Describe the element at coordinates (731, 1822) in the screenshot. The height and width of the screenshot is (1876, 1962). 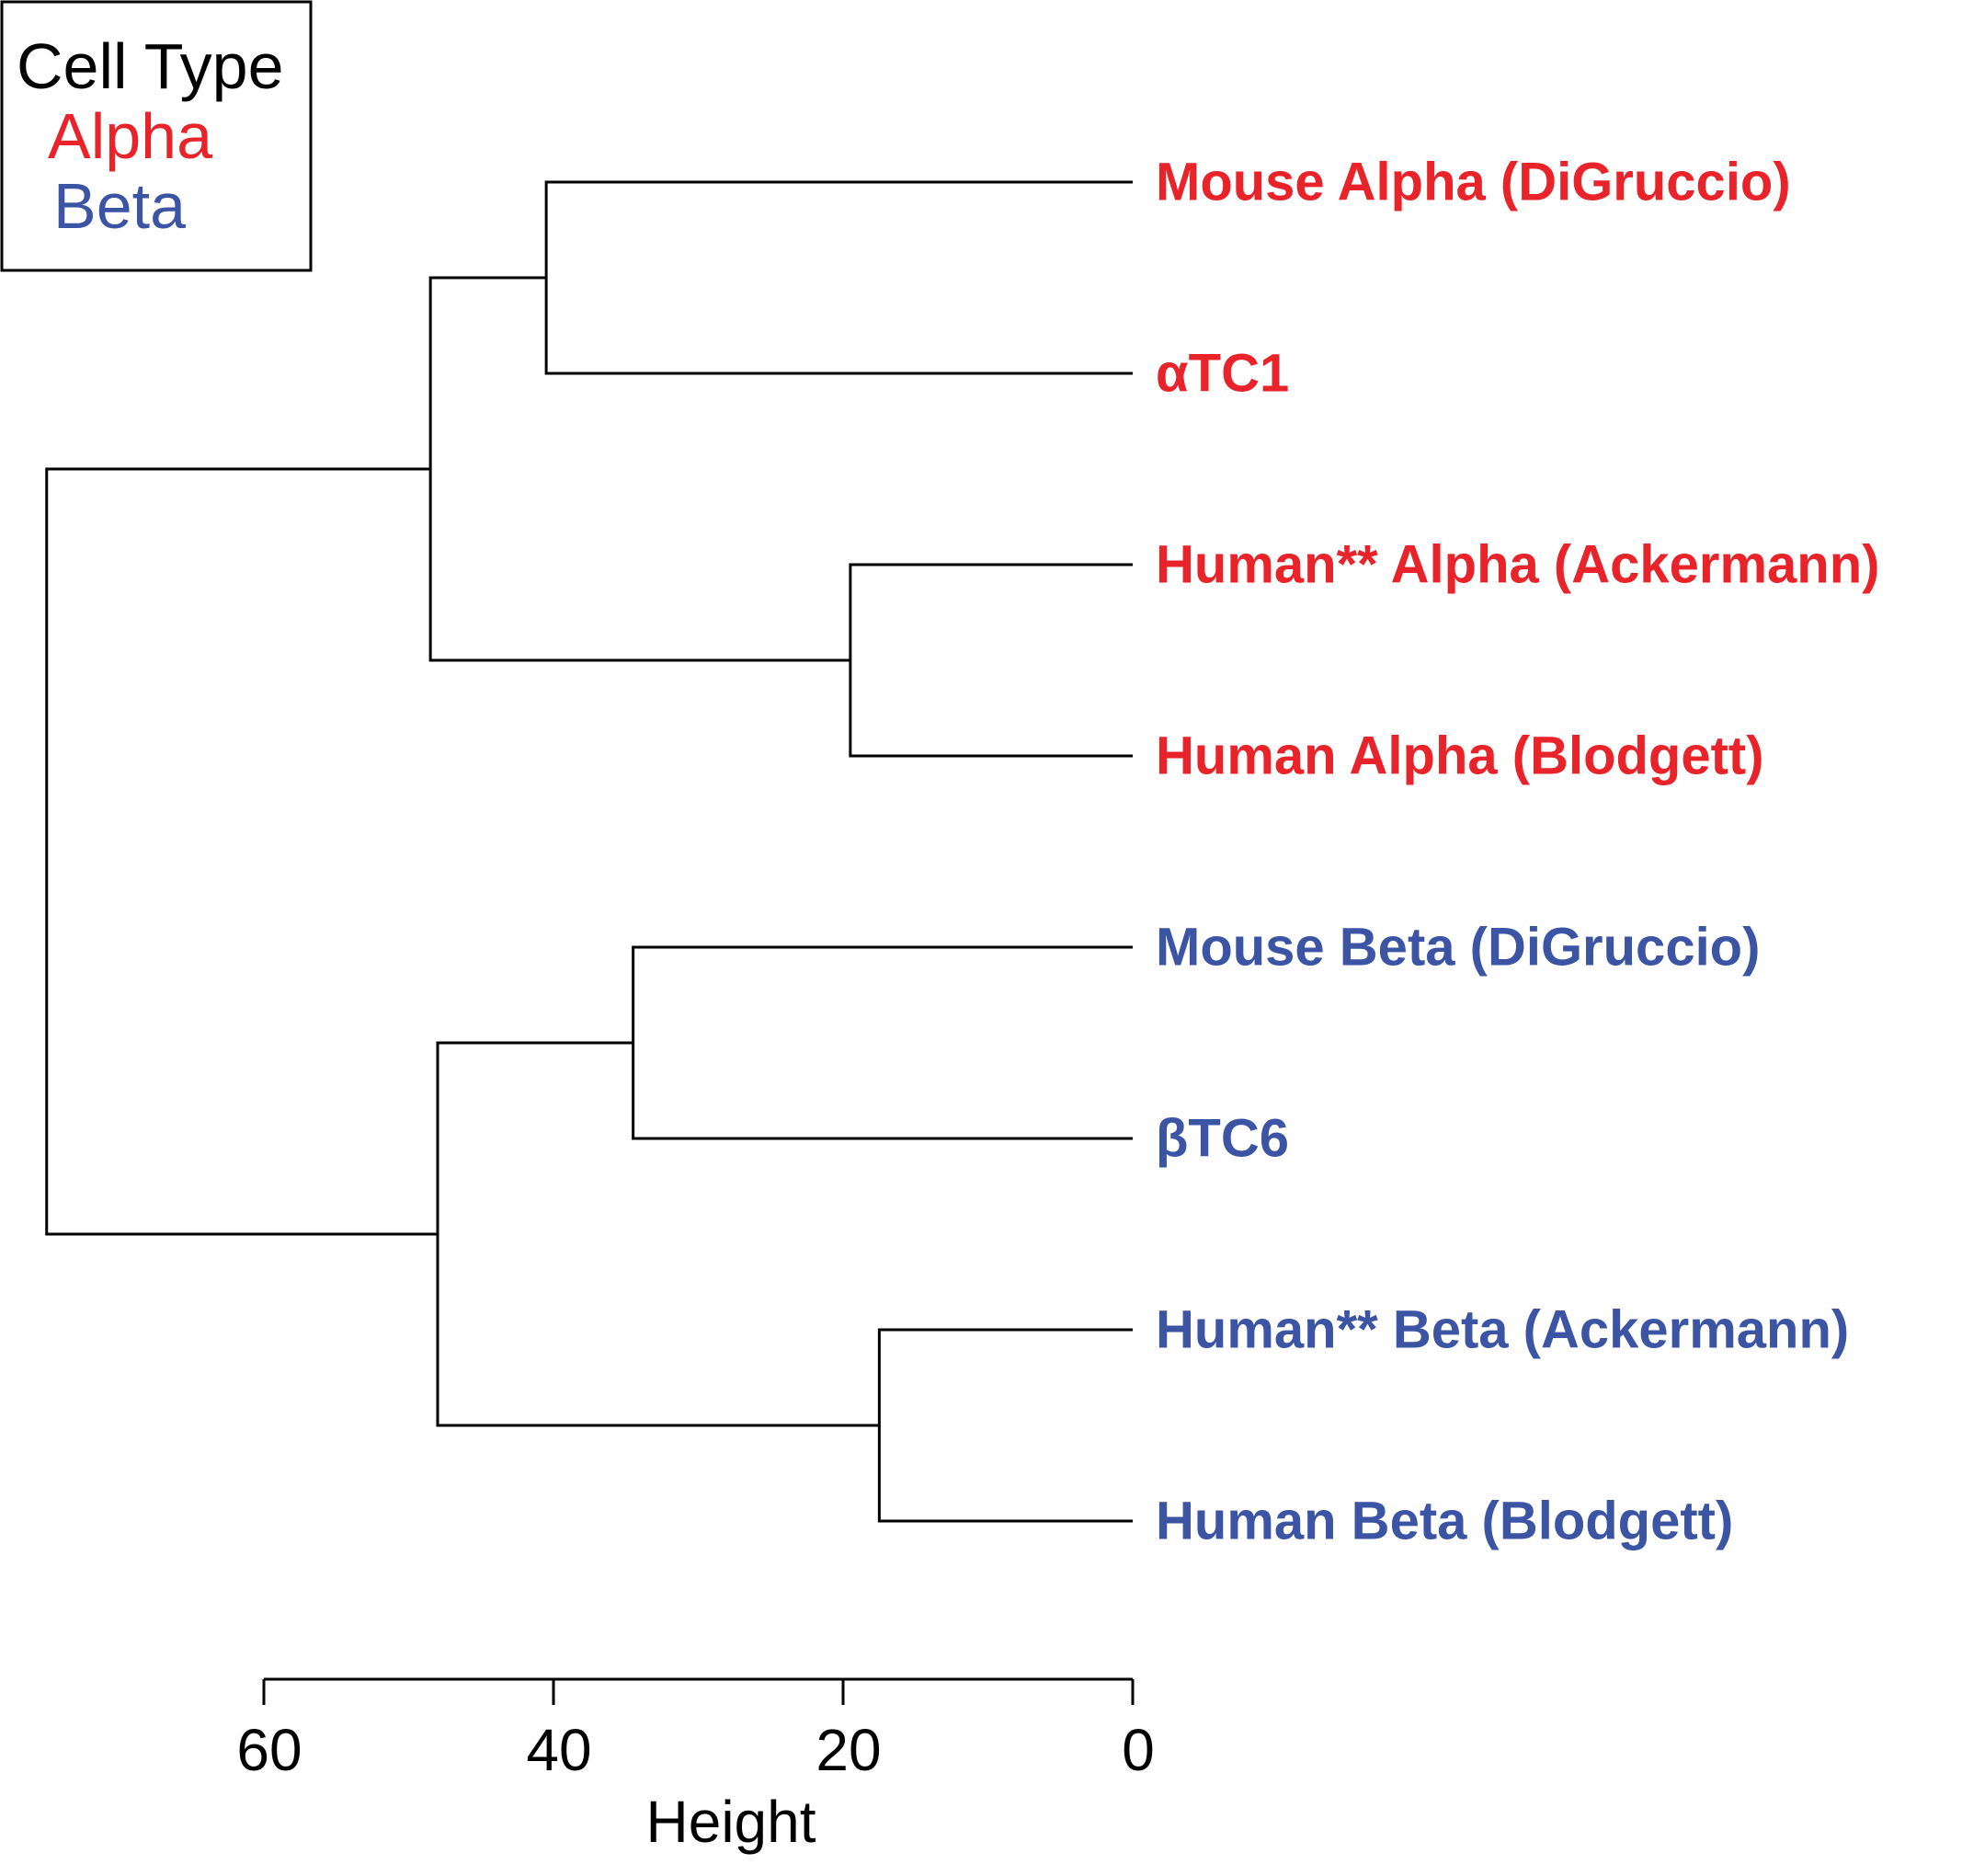
I see `x-axis-title: Height` at that location.